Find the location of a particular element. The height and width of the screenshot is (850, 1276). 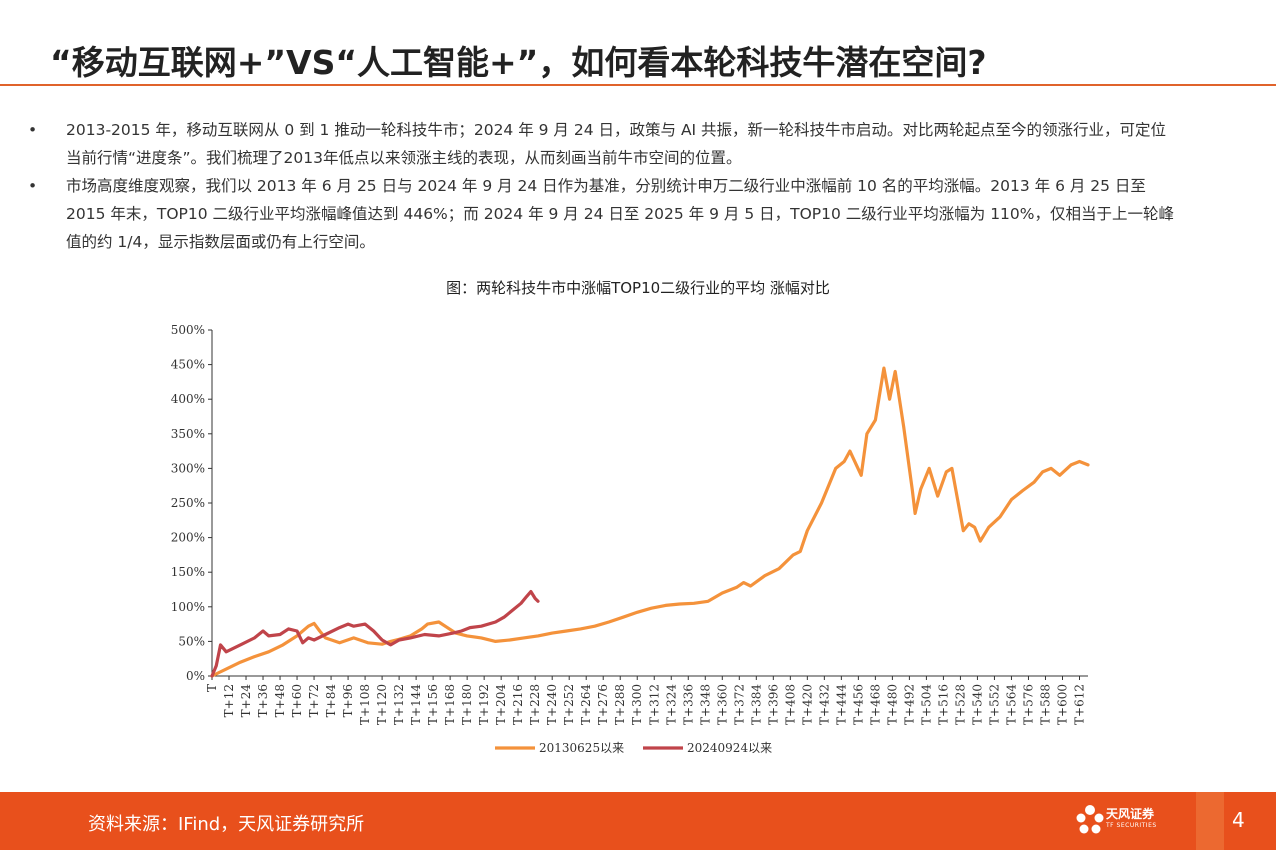

x-tick-label: T+144 is located at coordinates (416, 704).